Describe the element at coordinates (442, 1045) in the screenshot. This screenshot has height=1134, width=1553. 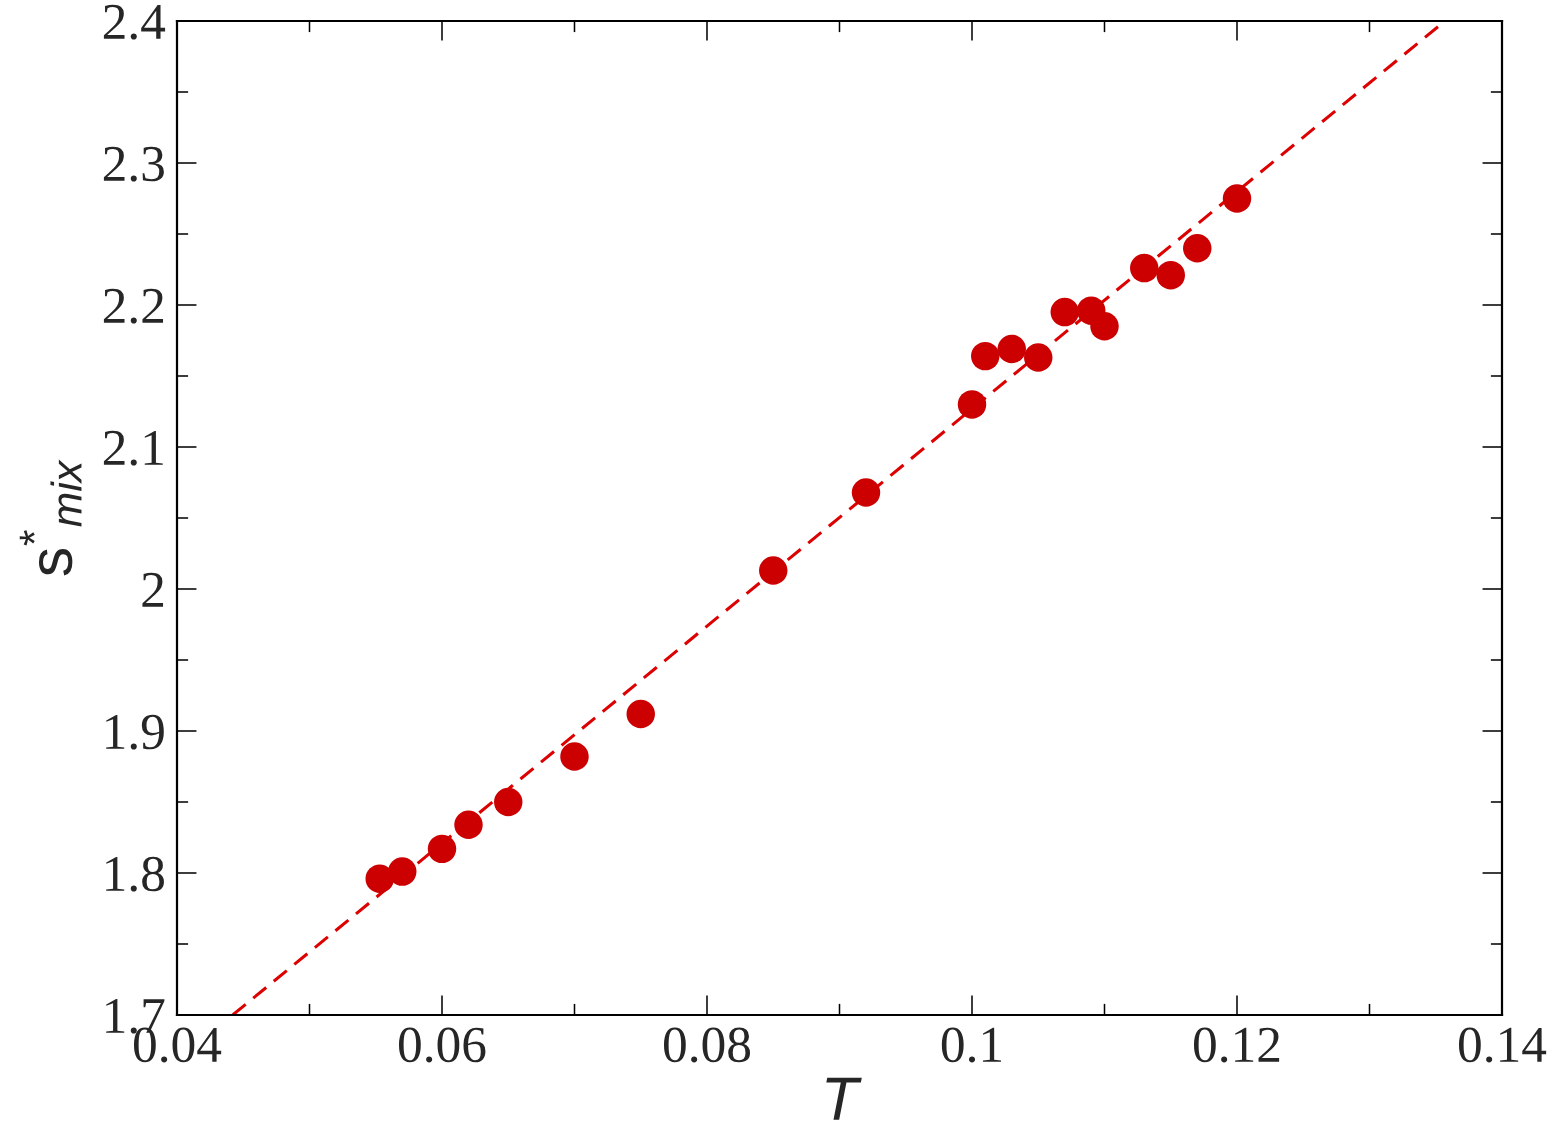
I see `x-tick-label: 0.06` at that location.